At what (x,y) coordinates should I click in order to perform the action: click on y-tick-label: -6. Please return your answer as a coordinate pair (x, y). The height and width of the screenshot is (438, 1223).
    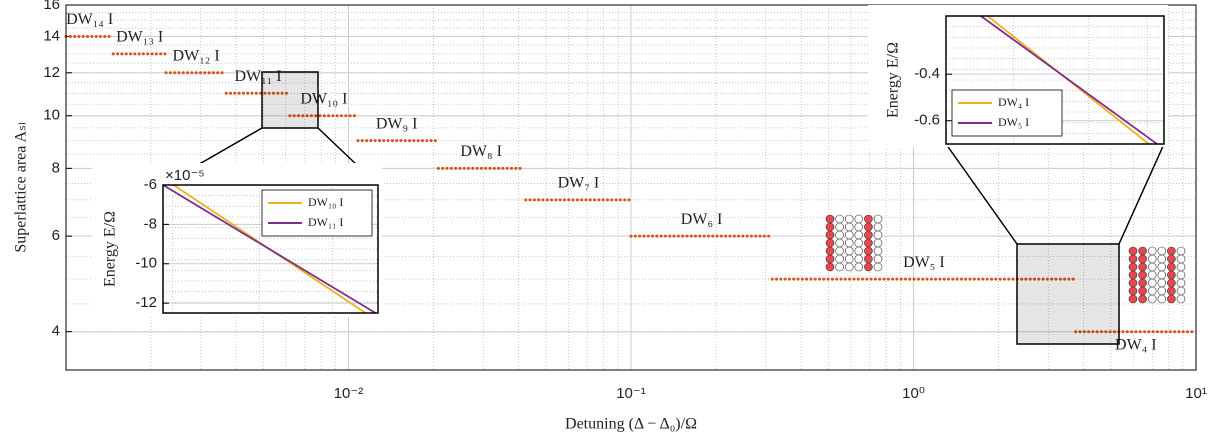
    Looking at the image, I should click on (150, 184).